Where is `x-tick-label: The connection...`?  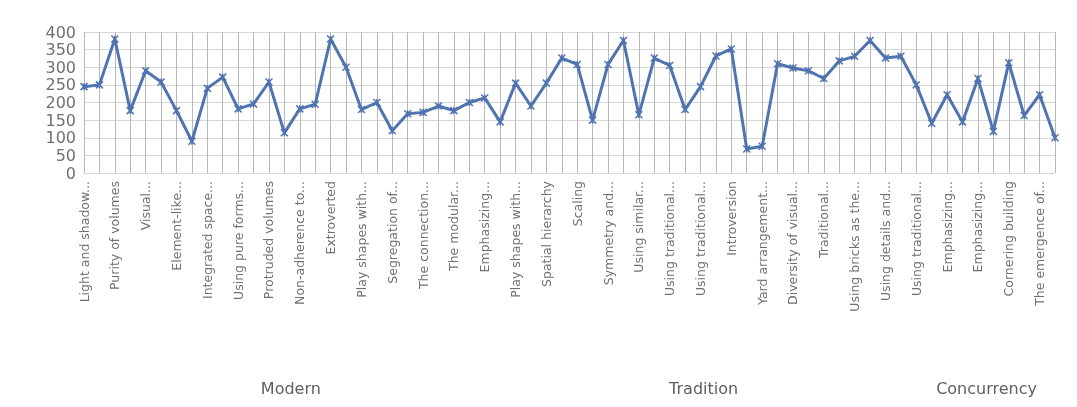 x-tick-label: The connection... is located at coordinates (423, 236).